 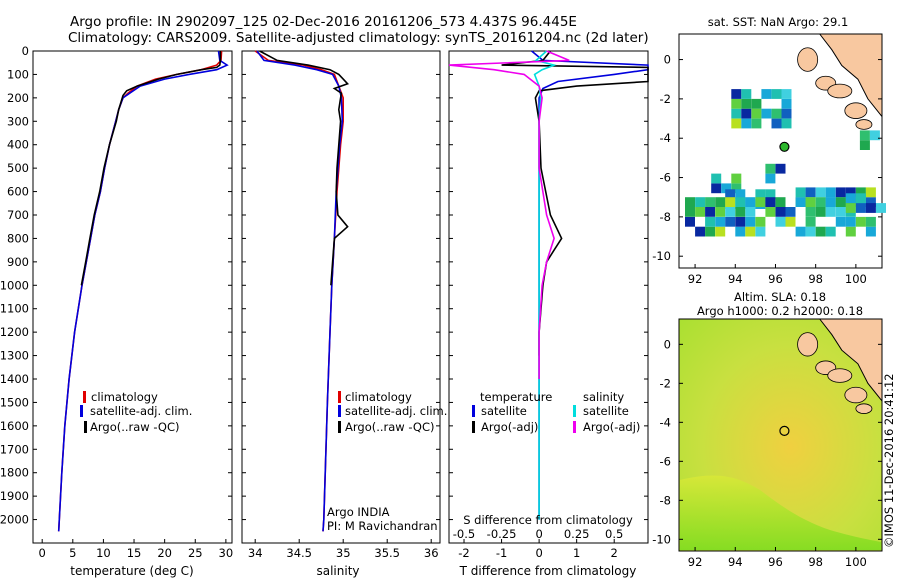 What do you see at coordinates (509, 427) in the screenshot?
I see `legend-label-t-argo: Argo(-adj)` at bounding box center [509, 427].